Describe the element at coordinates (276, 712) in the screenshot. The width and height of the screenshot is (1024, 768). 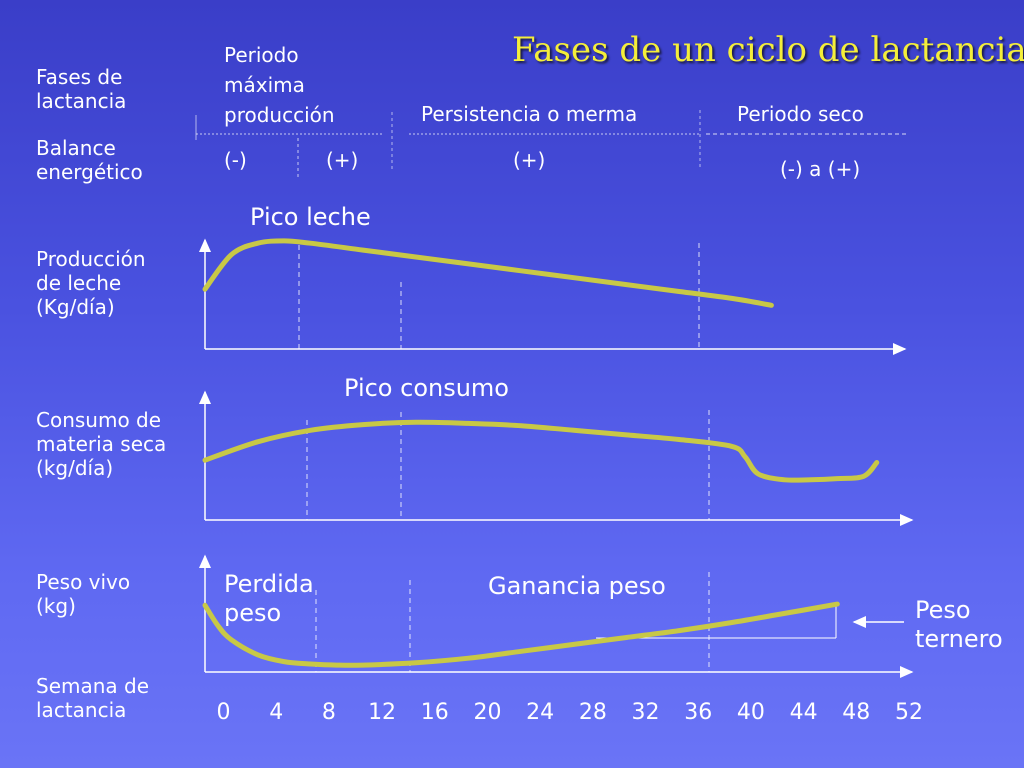
I see `week-tick-4: 4` at that location.